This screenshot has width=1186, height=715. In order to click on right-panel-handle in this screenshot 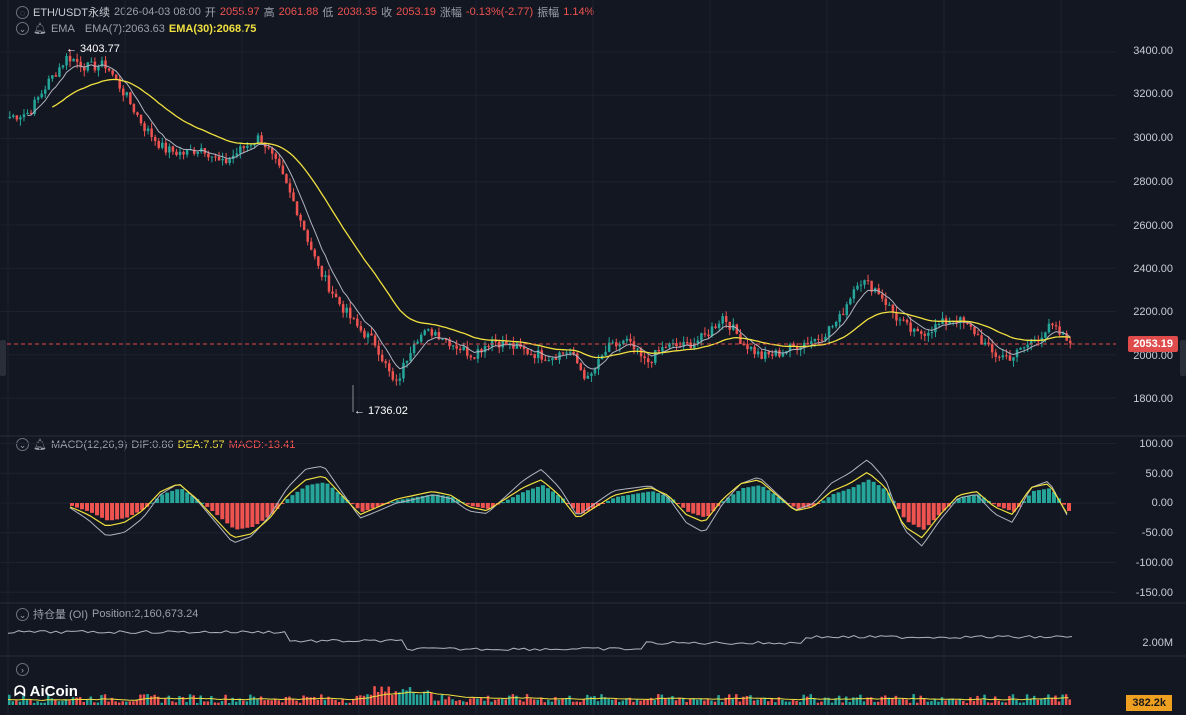, I will do `click(1183, 358)`.